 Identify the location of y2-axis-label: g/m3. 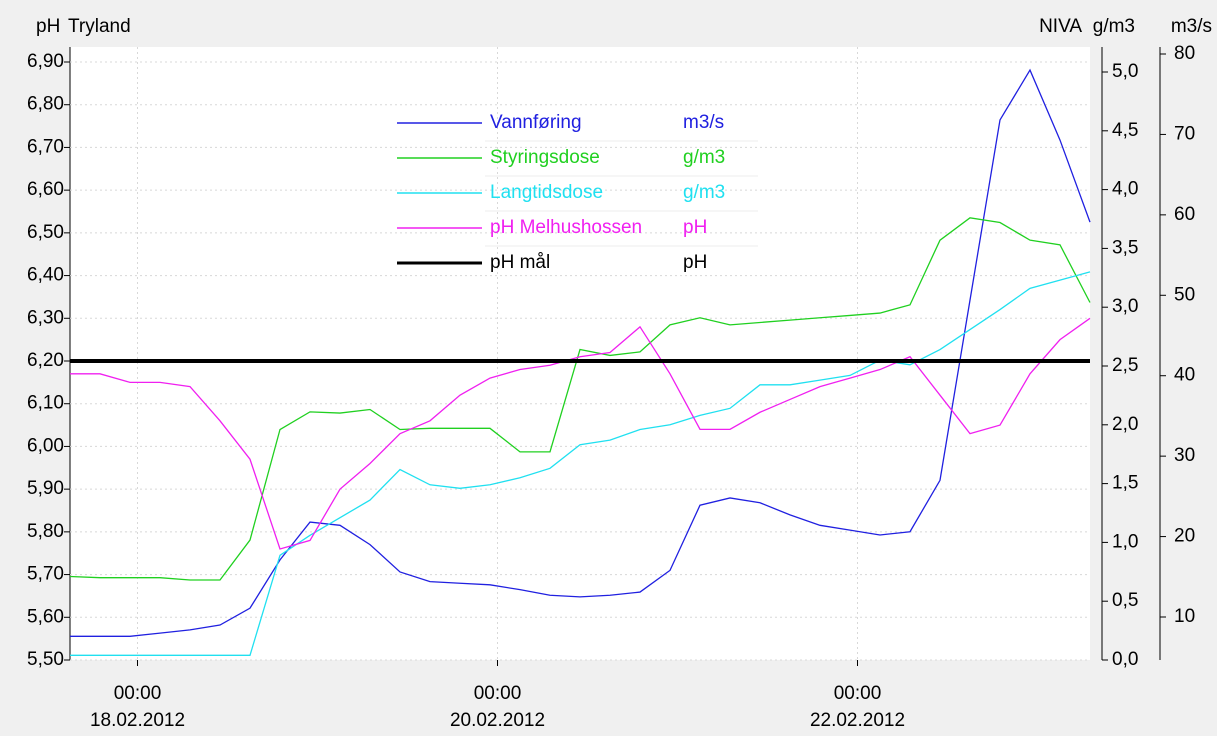
(1114, 26).